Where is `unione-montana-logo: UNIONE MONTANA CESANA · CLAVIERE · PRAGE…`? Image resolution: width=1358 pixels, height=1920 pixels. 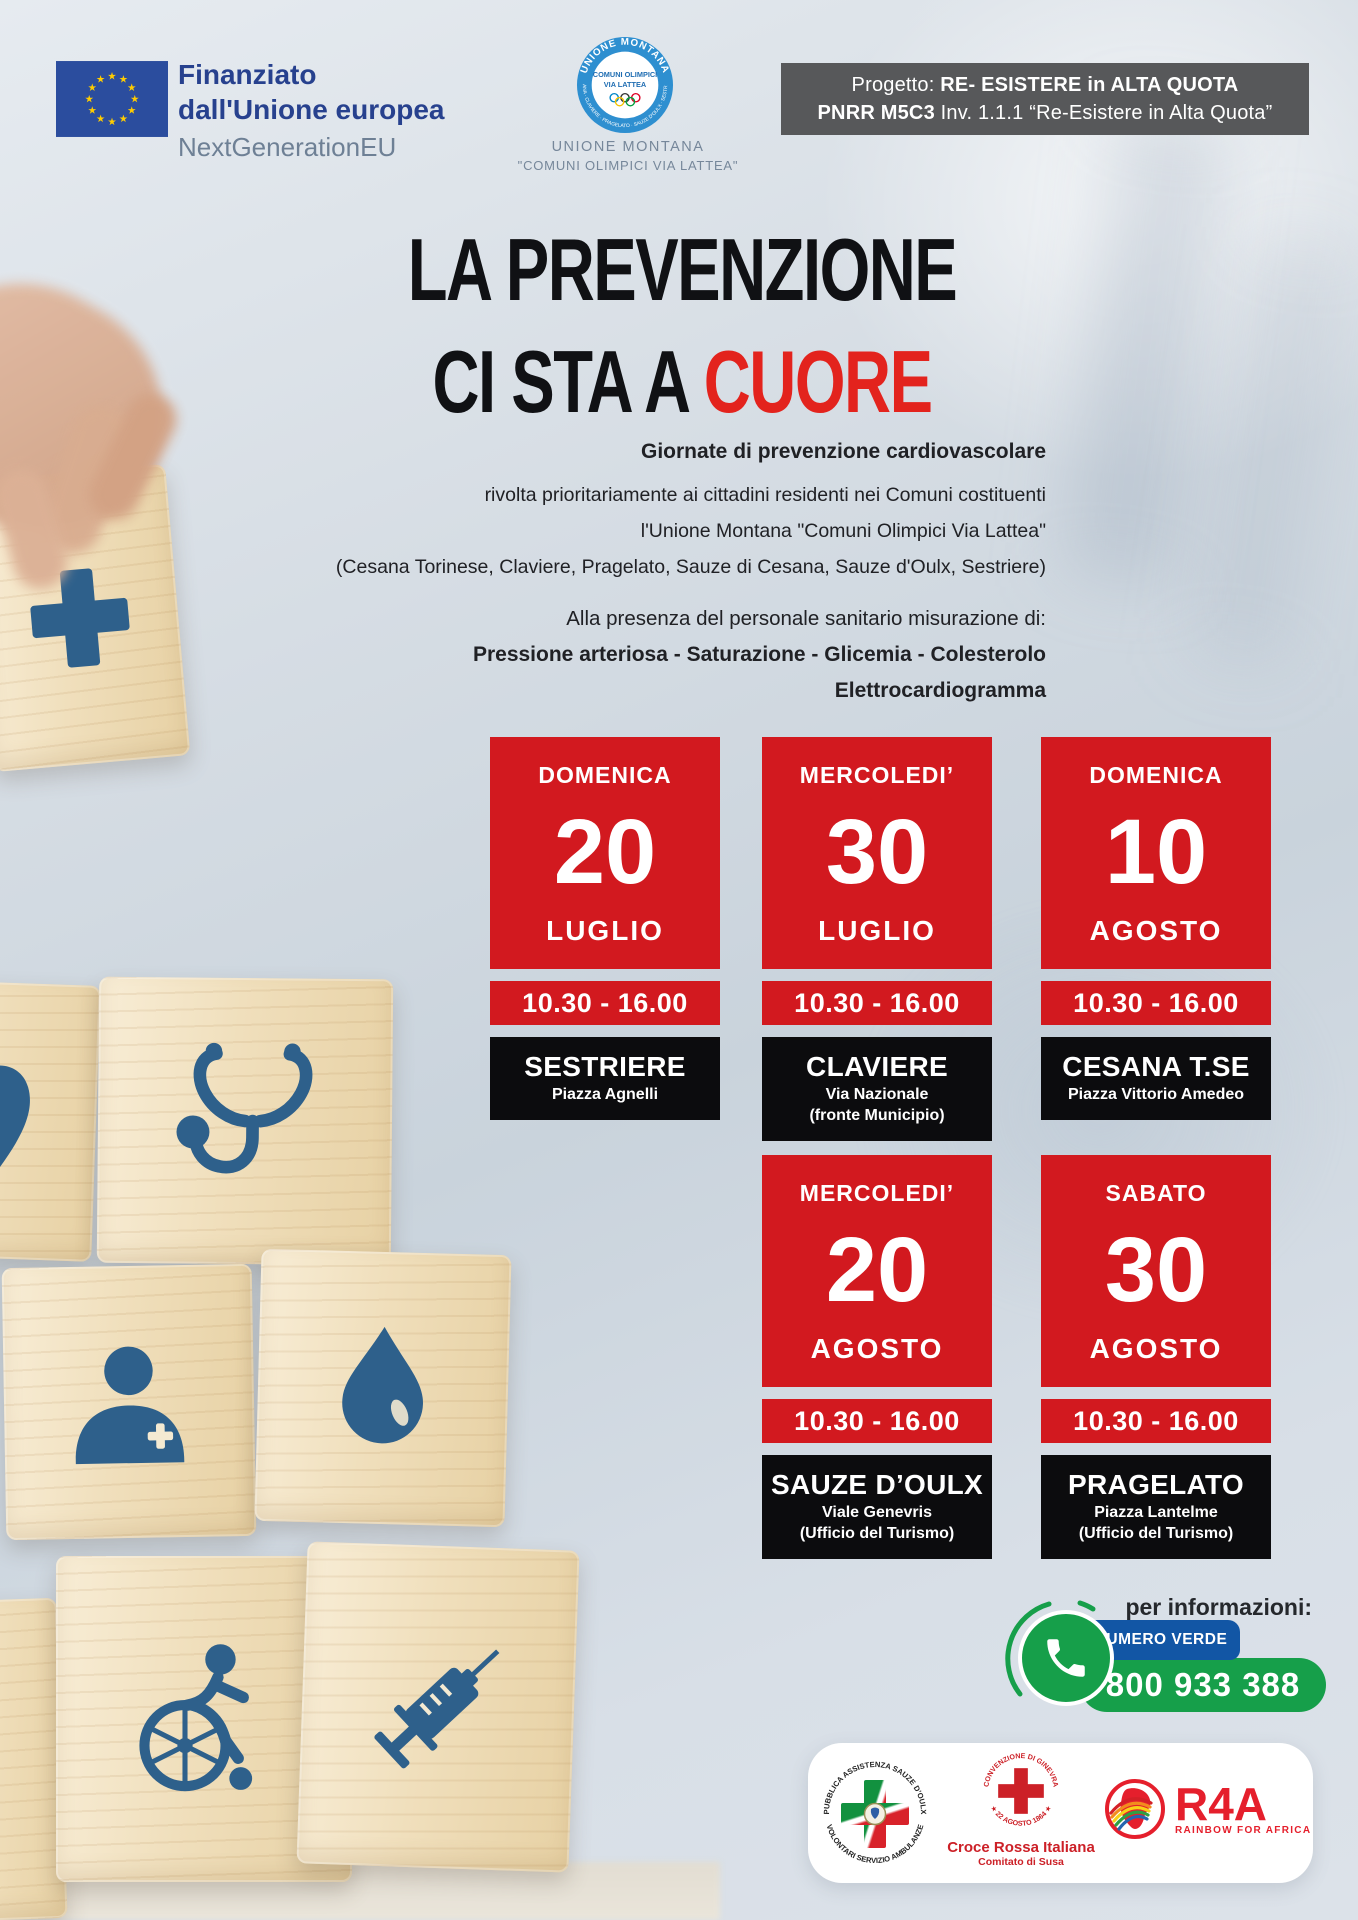 unione-montana-logo: UNIONE MONTANA CESANA · CLAVIERE · PRAGE… is located at coordinates (625, 85).